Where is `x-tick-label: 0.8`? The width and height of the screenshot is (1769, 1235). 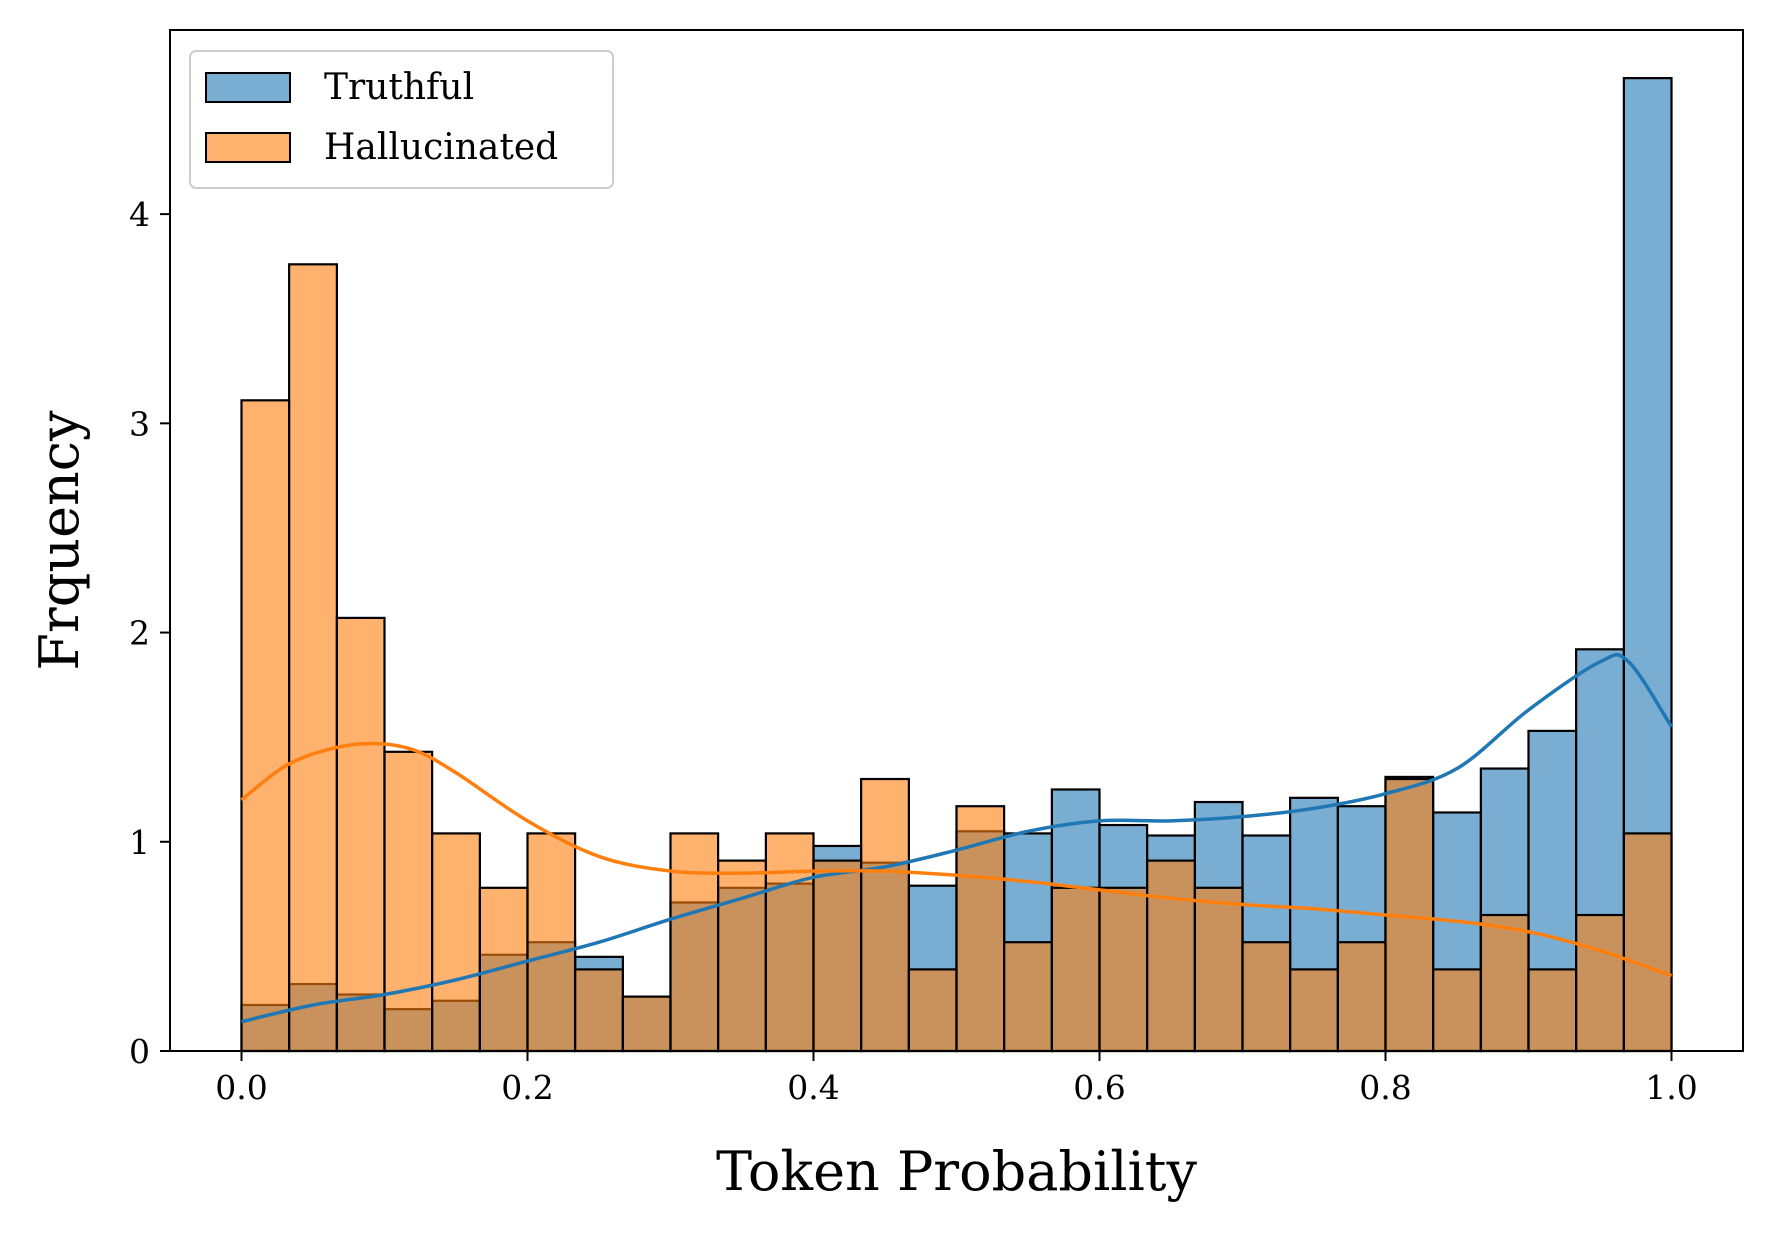
x-tick-label: 0.8 is located at coordinates (1385, 1087).